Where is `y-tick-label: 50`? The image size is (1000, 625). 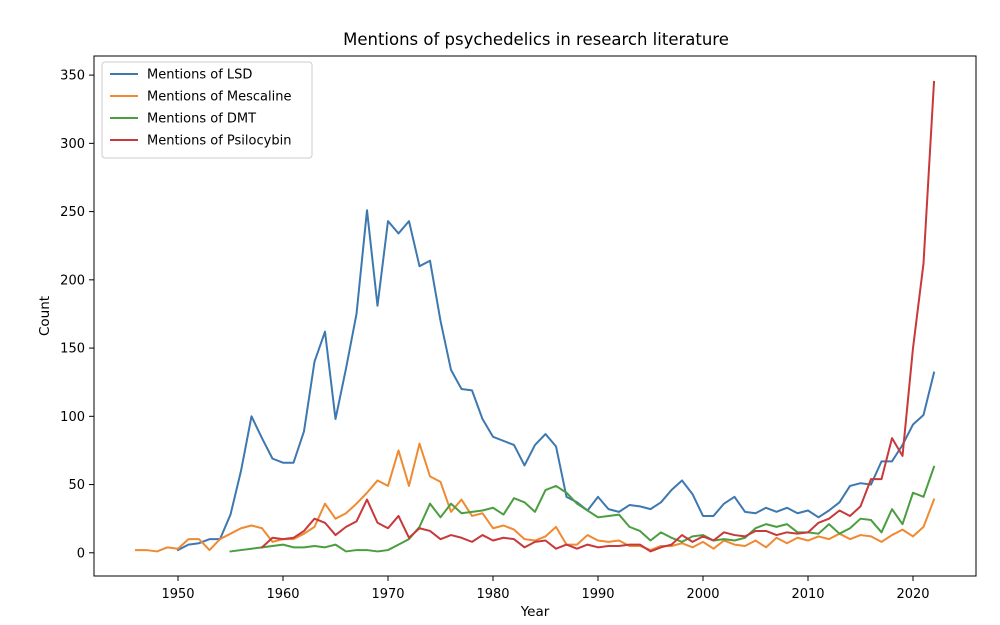 y-tick-label: 50 is located at coordinates (76, 485).